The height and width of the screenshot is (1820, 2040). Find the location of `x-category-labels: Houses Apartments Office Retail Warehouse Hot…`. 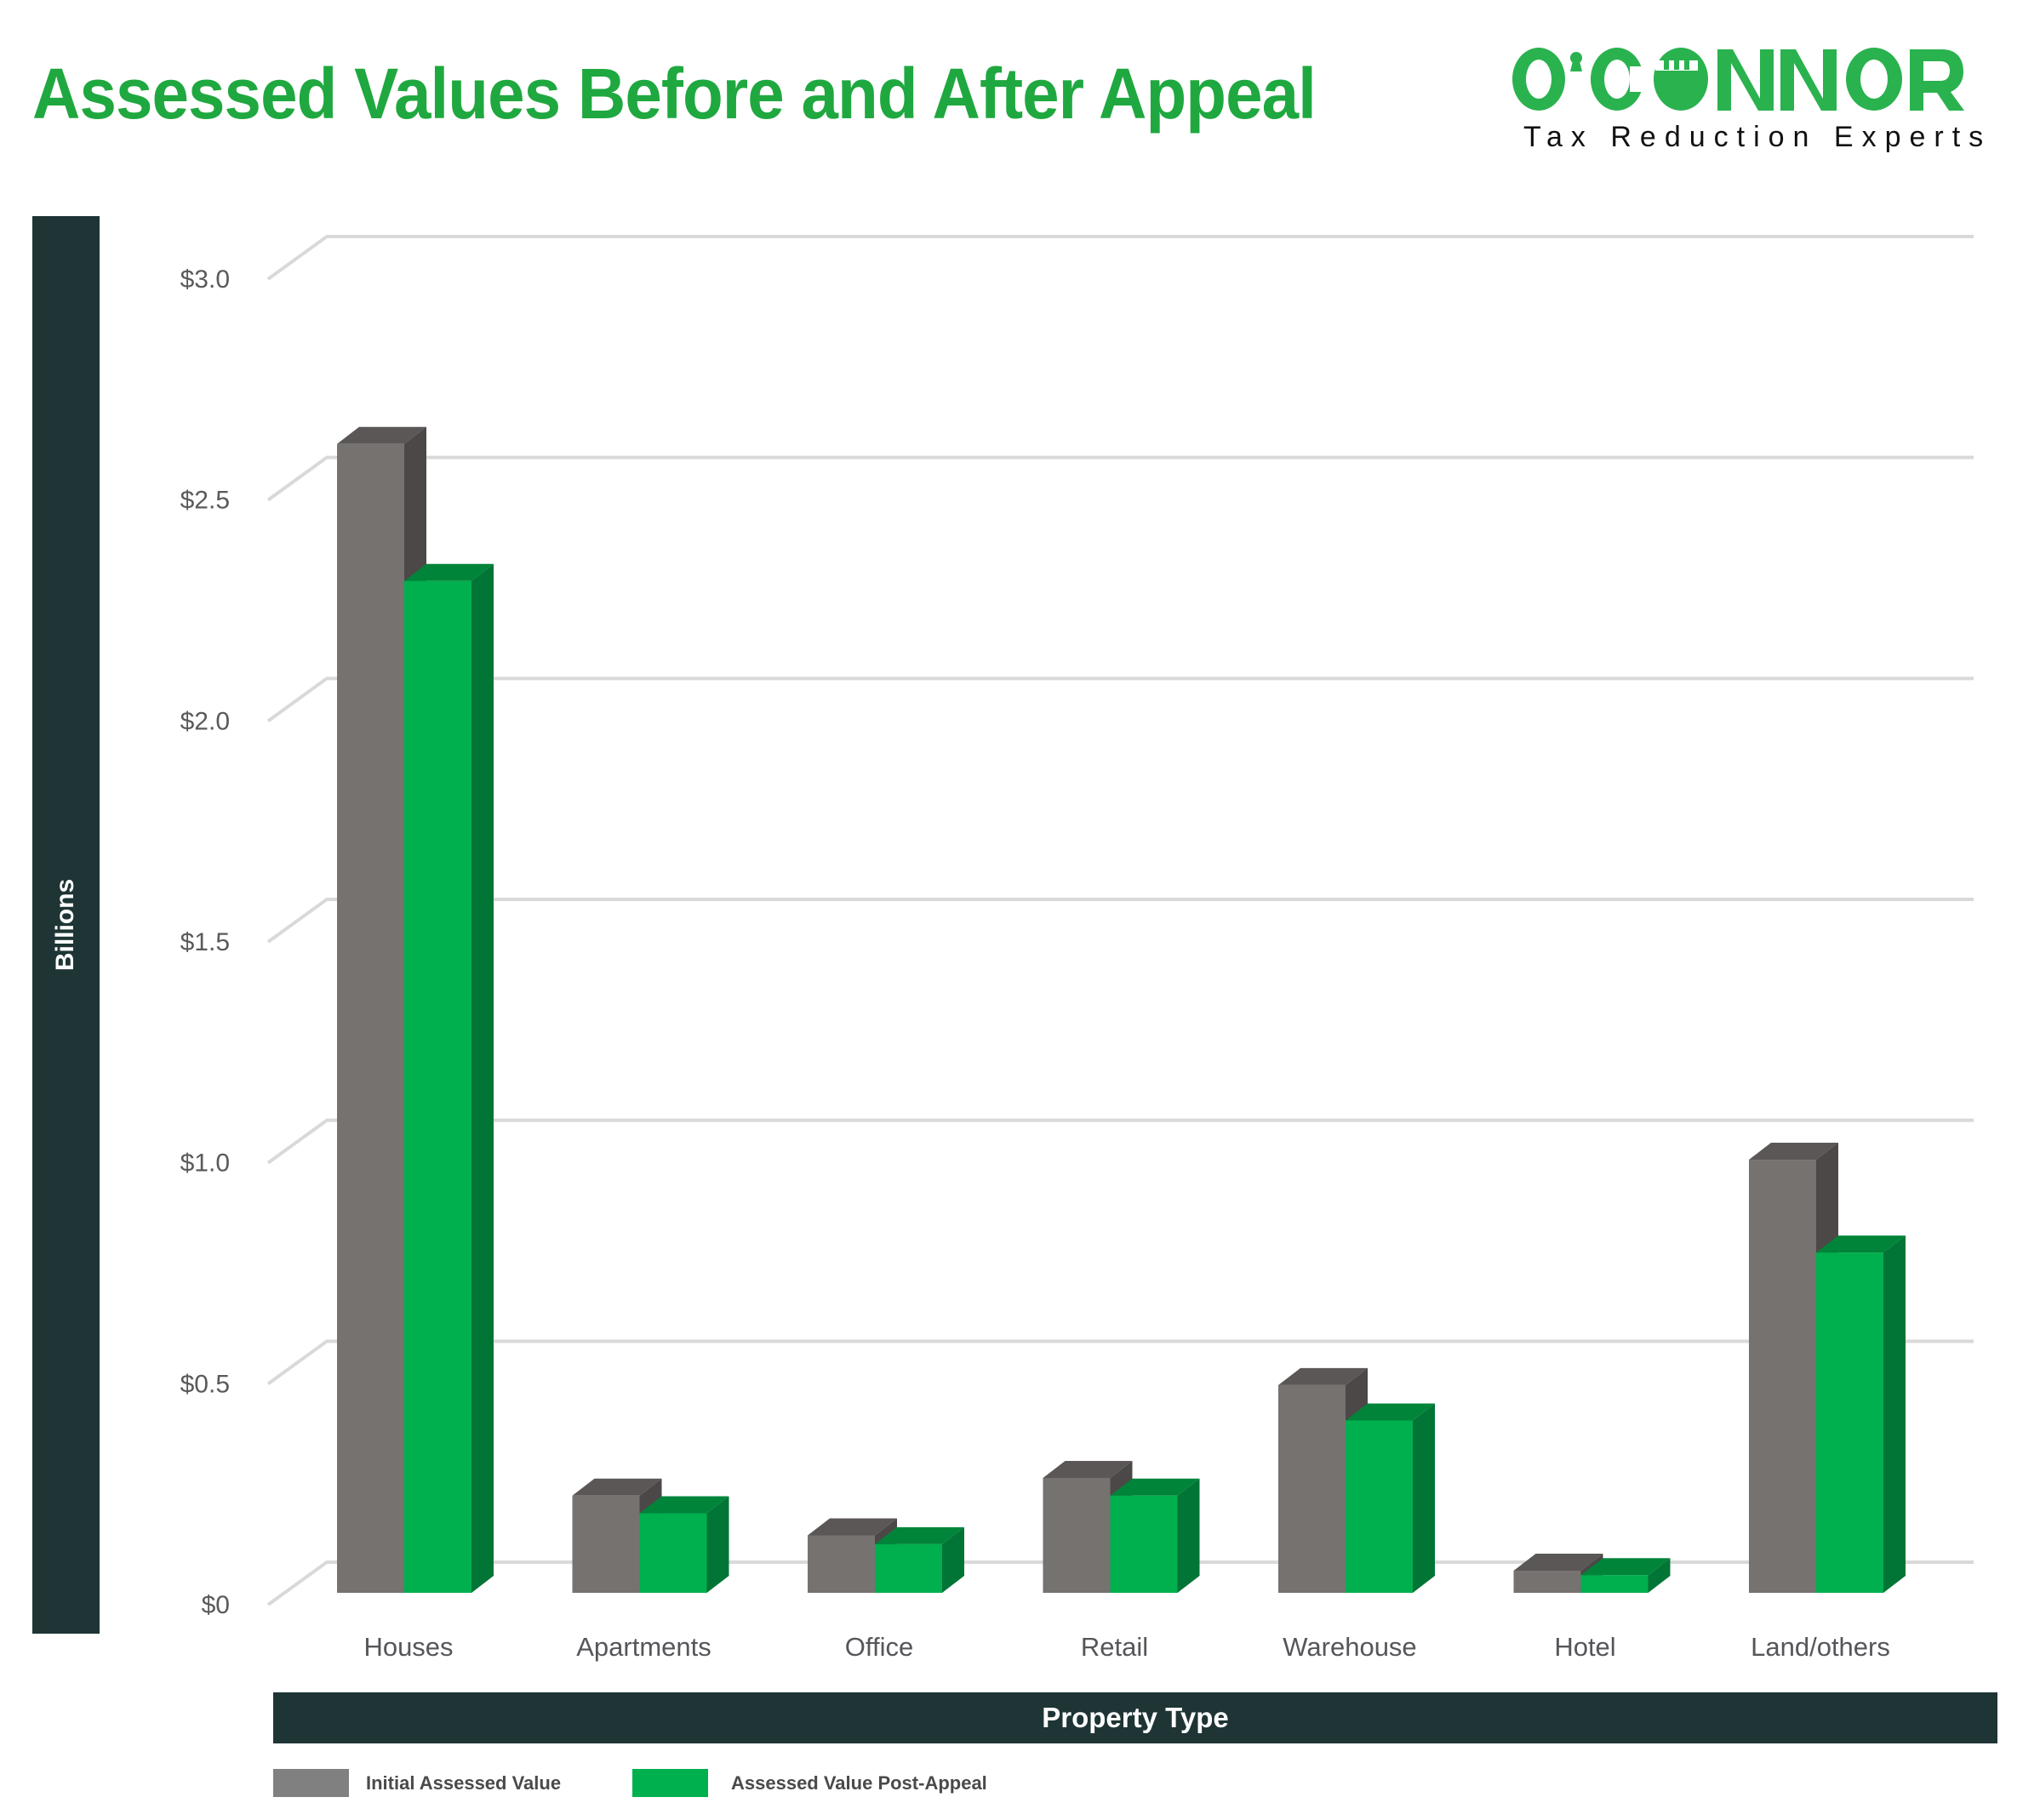

x-category-labels: Houses Apartments Office Retail Warehouse Hot… is located at coordinates (1126, 1647).